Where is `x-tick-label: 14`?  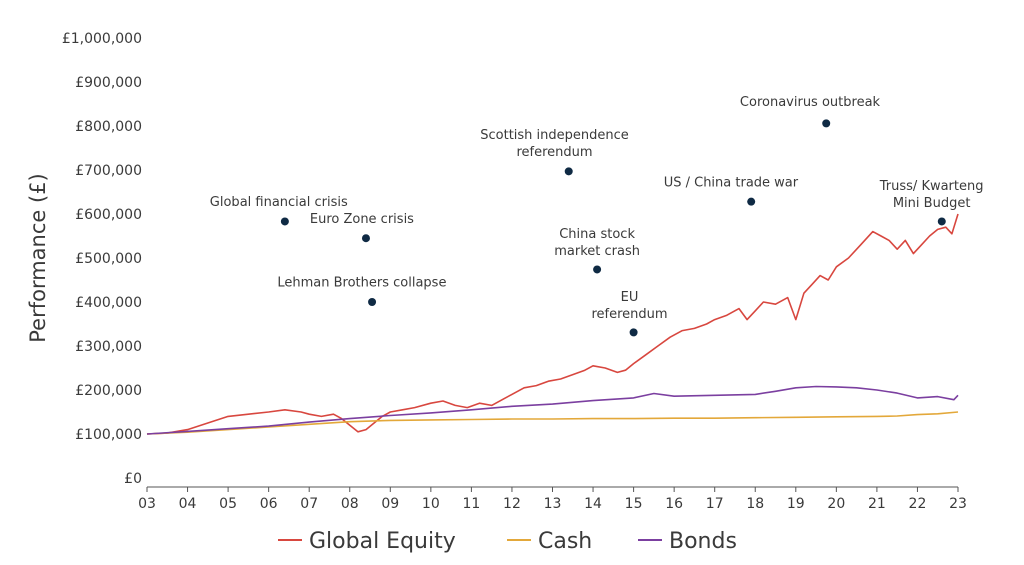
x-tick-label: 14 is located at coordinates (593, 504).